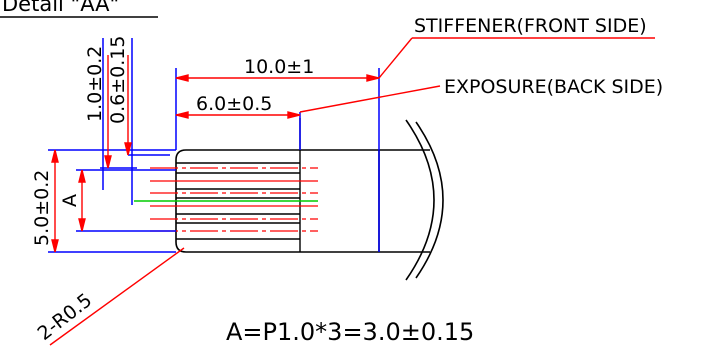 The image size is (704, 350). I want to click on break-arc-inner, so click(429, 200).